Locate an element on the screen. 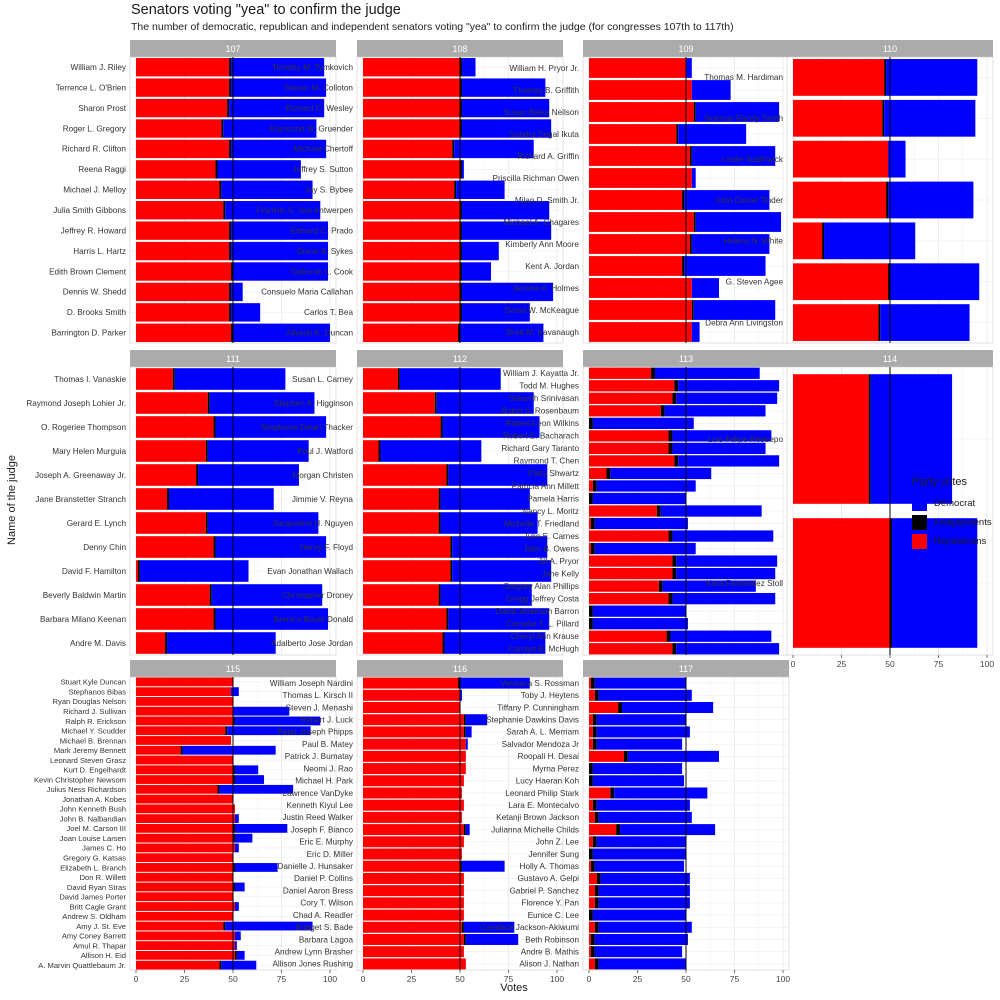  judge-name-label: Priscilla Richman Owen is located at coordinates (536, 178).